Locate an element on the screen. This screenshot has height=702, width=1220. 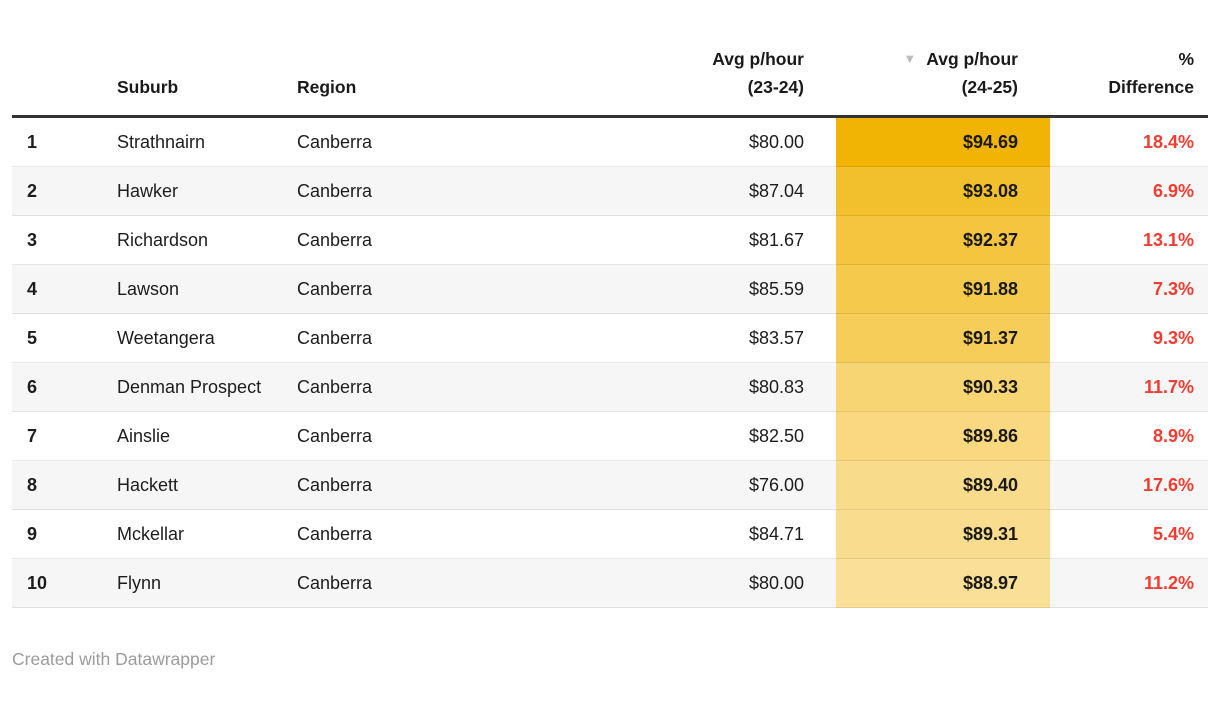
pct-difference-cell: 9.3% is located at coordinates (1129, 338).